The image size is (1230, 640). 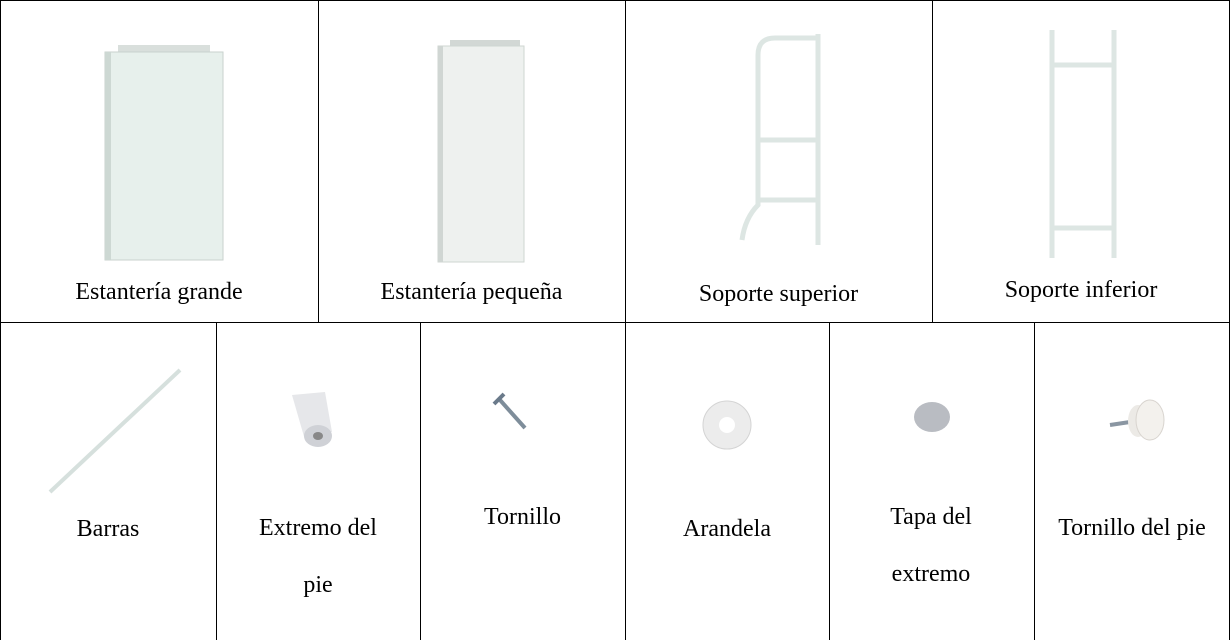 What do you see at coordinates (108, 529) in the screenshot?
I see `part-label: Barras` at bounding box center [108, 529].